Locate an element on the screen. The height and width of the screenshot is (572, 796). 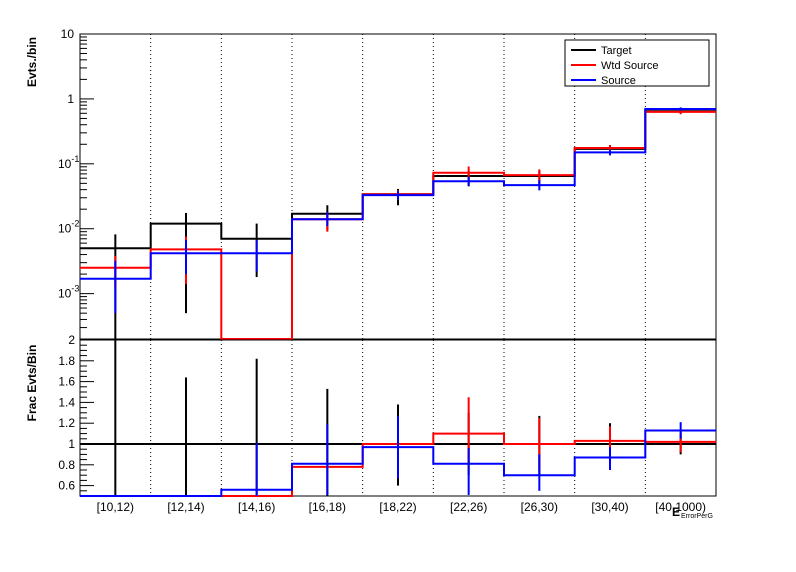
top-y-tick-label: 1 is located at coordinates (70, 99).